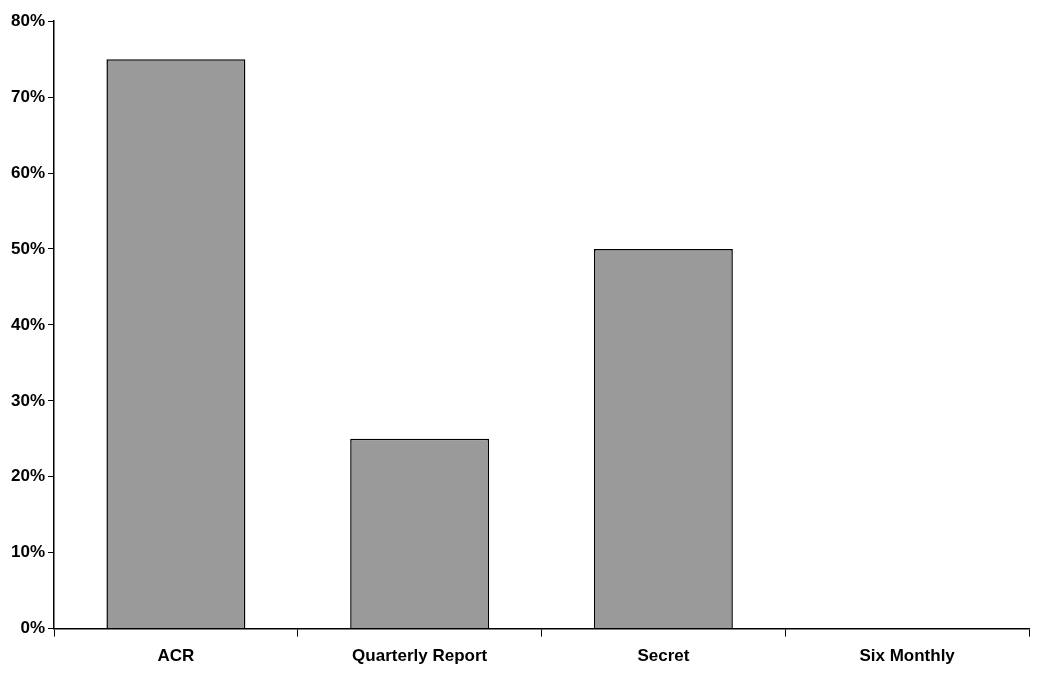 The width and height of the screenshot is (1047, 685). What do you see at coordinates (28, 476) in the screenshot?
I see `y-tick-label: 20%` at bounding box center [28, 476].